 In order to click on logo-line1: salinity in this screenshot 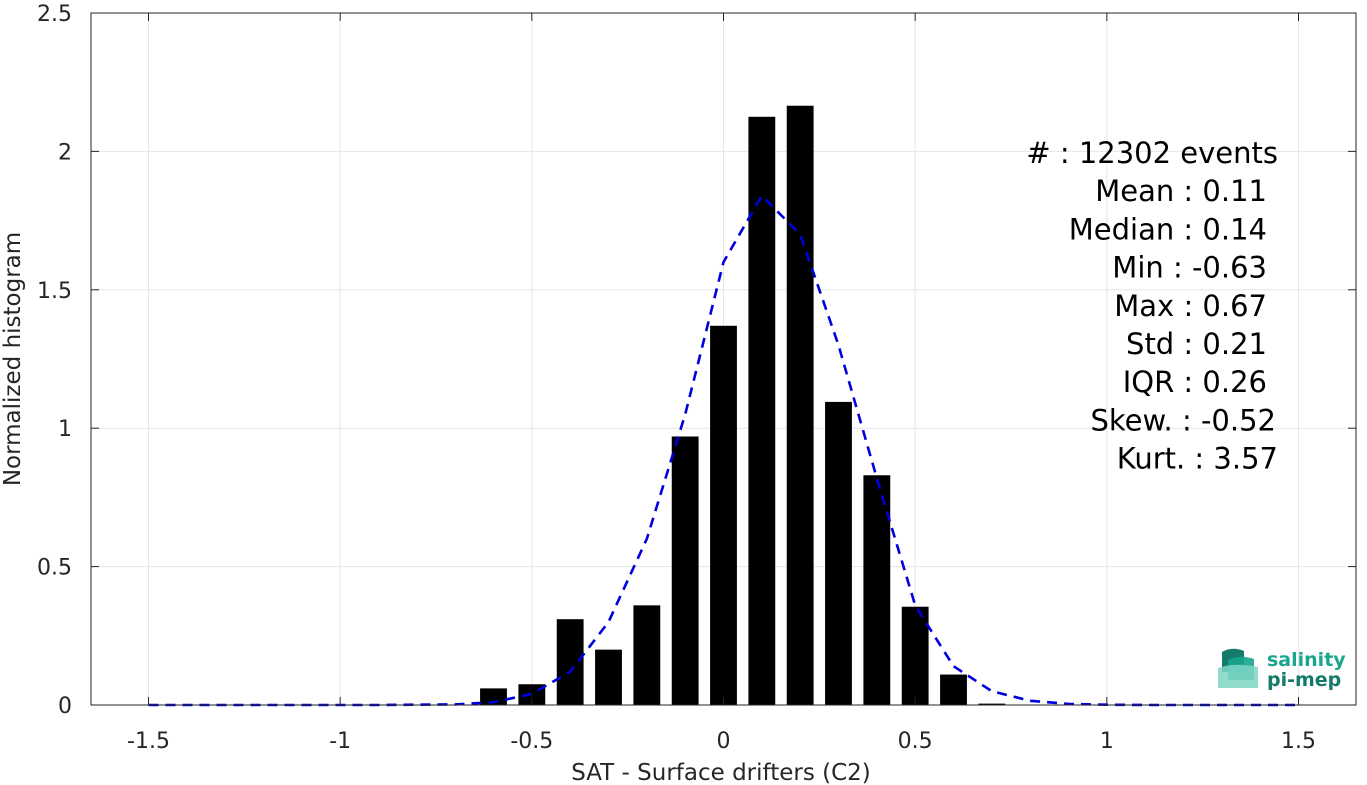, I will do `click(1306, 660)`.